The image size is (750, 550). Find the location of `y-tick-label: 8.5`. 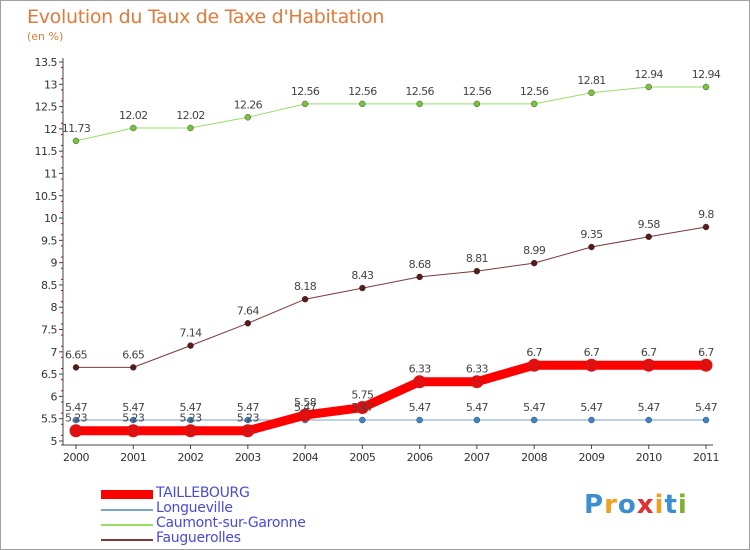

y-tick-label: 8.5 is located at coordinates (49, 285).